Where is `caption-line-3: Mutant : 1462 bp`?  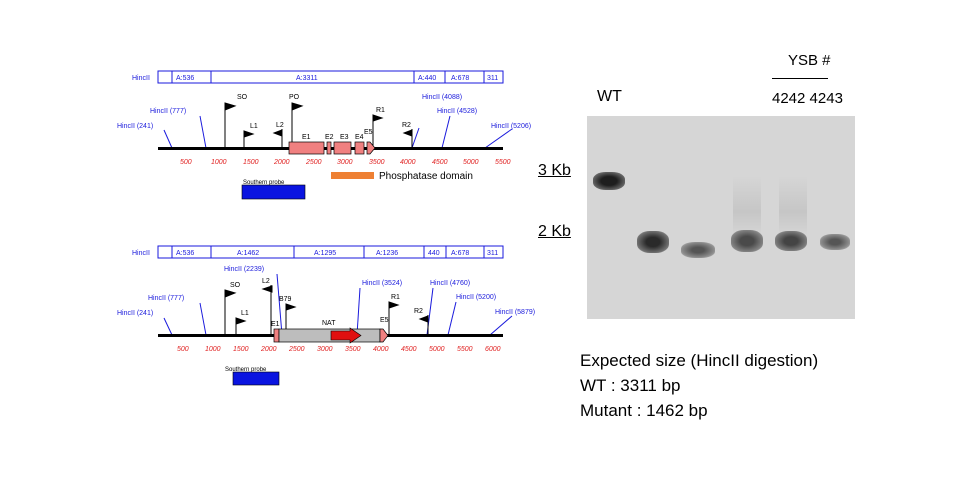 caption-line-3: Mutant : 1462 bp is located at coordinates (644, 410).